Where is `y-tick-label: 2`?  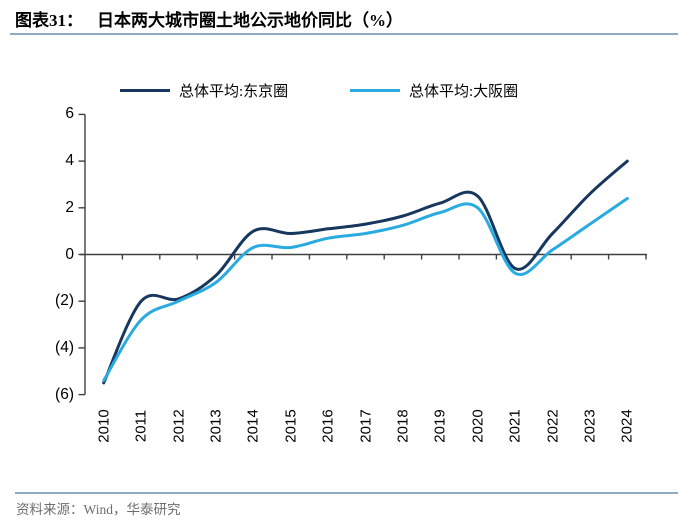
y-tick-label: 2 is located at coordinates (69, 207).